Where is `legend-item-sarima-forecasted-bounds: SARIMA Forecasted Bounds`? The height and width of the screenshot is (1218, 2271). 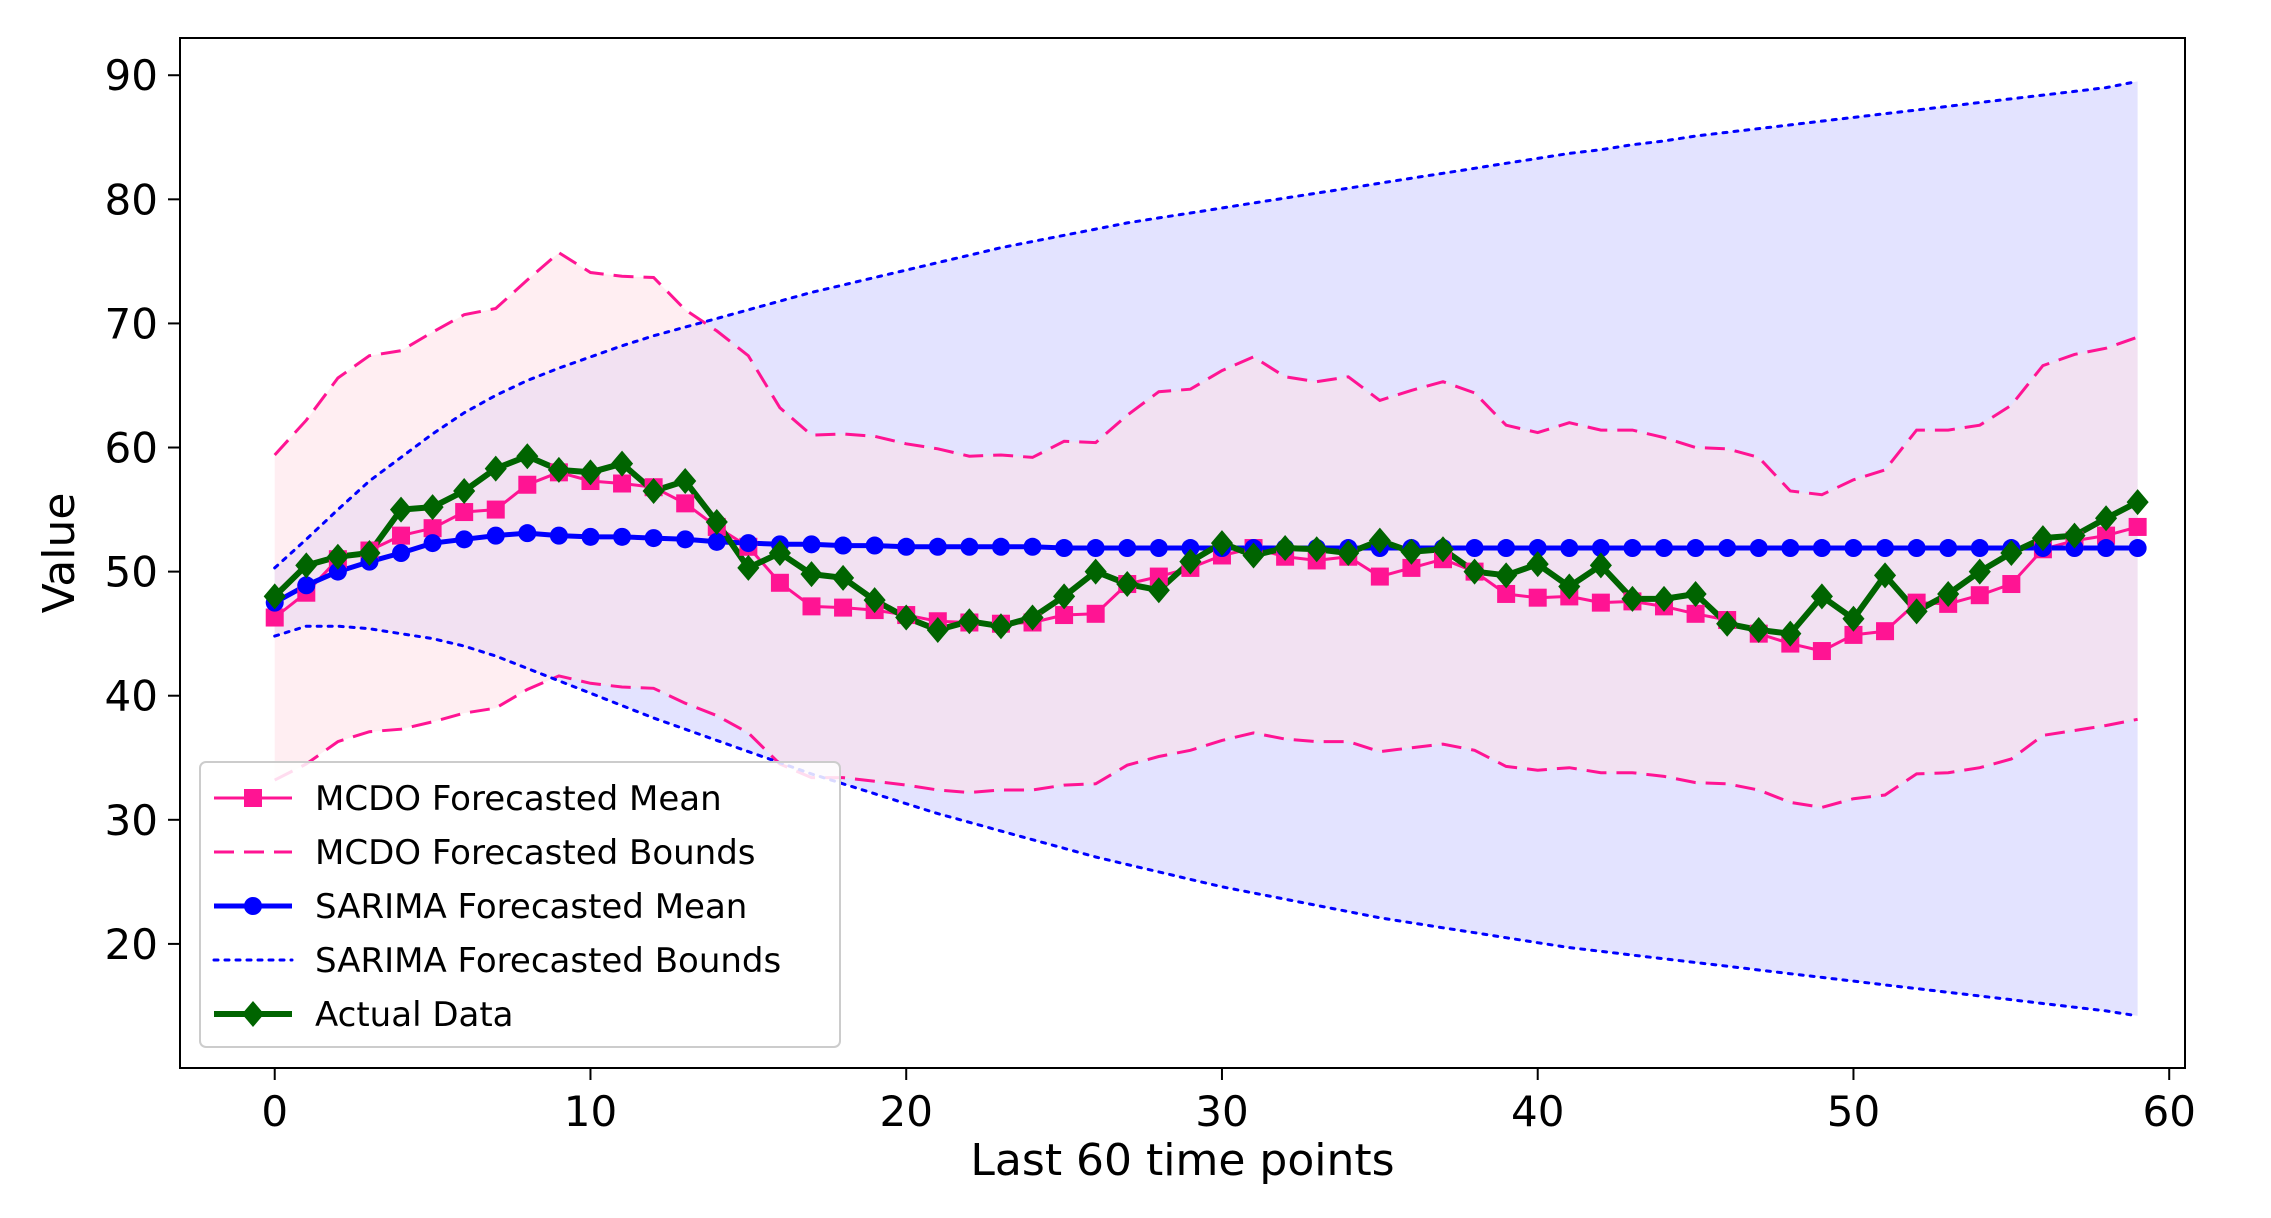 legend-item-sarima-forecasted-bounds: SARIMA Forecasted Bounds is located at coordinates (496, 961).